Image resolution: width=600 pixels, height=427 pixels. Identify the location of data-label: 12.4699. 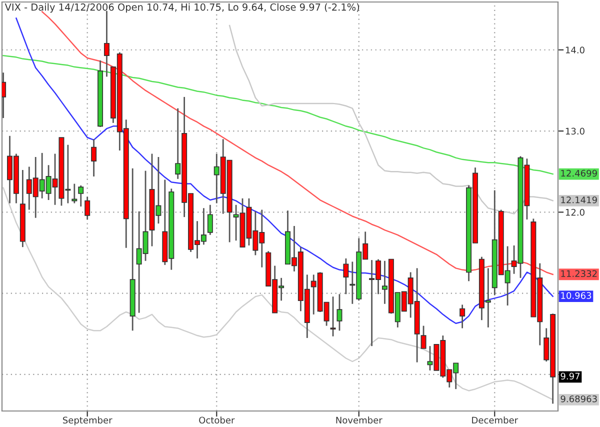
(579, 173).